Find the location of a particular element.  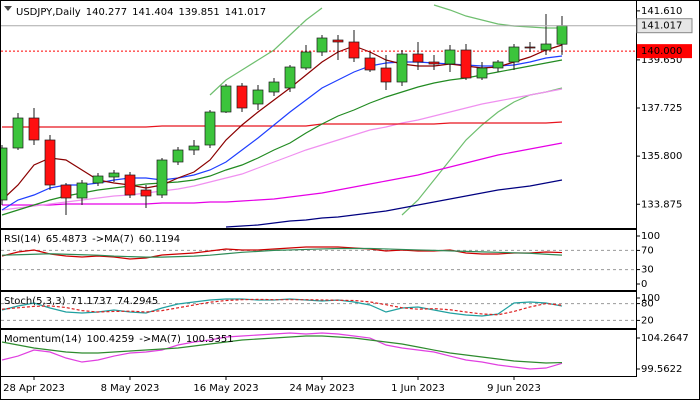

header-part: 139.851 is located at coordinates (198, 12).